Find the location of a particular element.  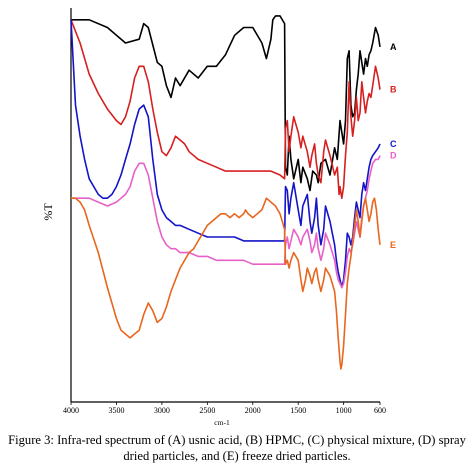

series-label-e: E is located at coordinates (393, 245).